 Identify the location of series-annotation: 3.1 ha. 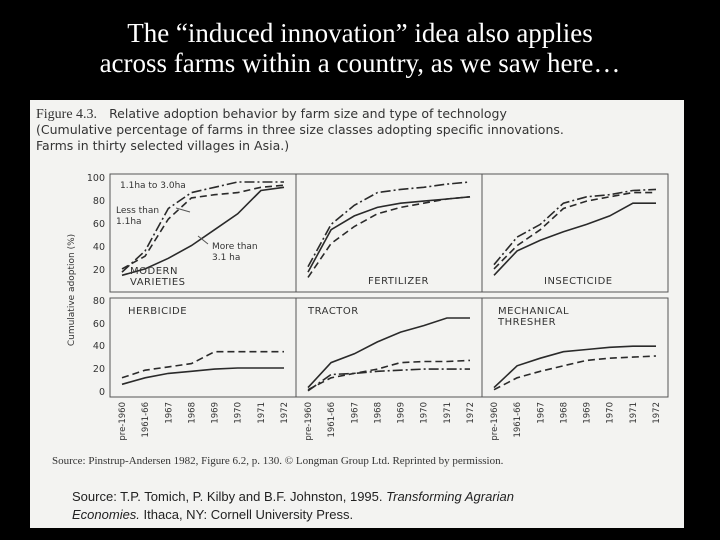
(226, 258).